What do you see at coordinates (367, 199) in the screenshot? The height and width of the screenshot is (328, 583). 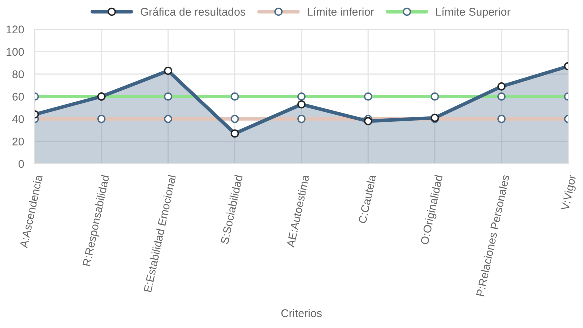 I see `x-tick-label: C:Cautela` at bounding box center [367, 199].